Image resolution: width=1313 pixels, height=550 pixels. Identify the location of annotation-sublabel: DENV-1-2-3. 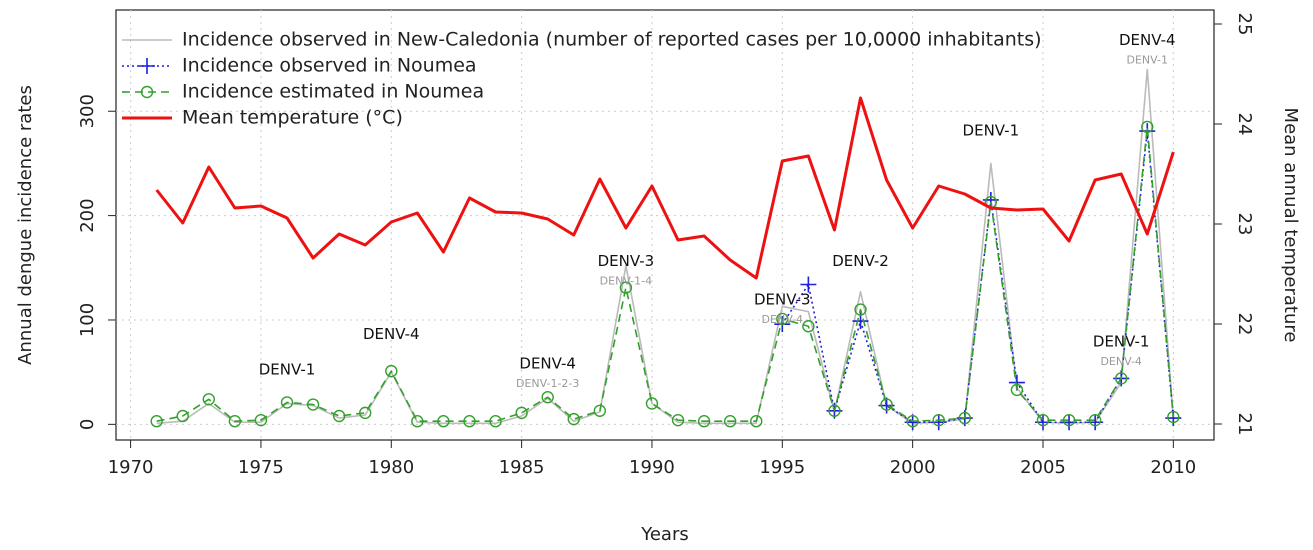
(547, 383).